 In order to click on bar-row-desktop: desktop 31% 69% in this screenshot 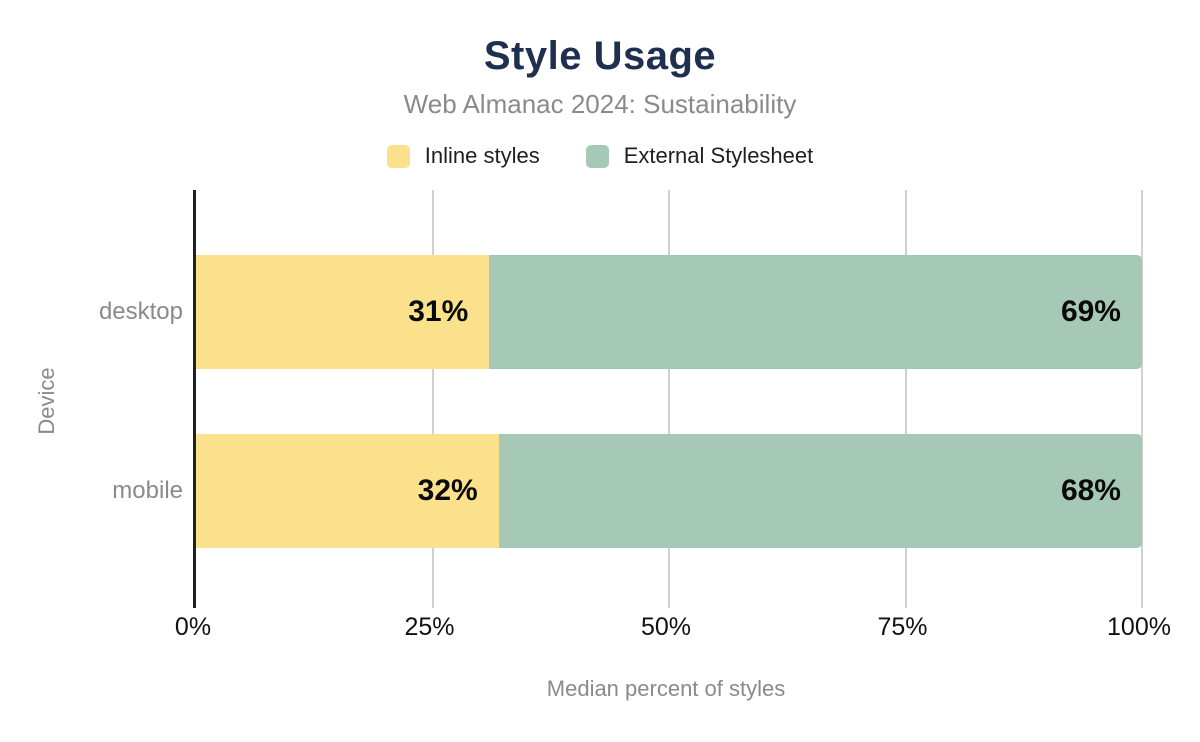, I will do `click(620, 312)`.